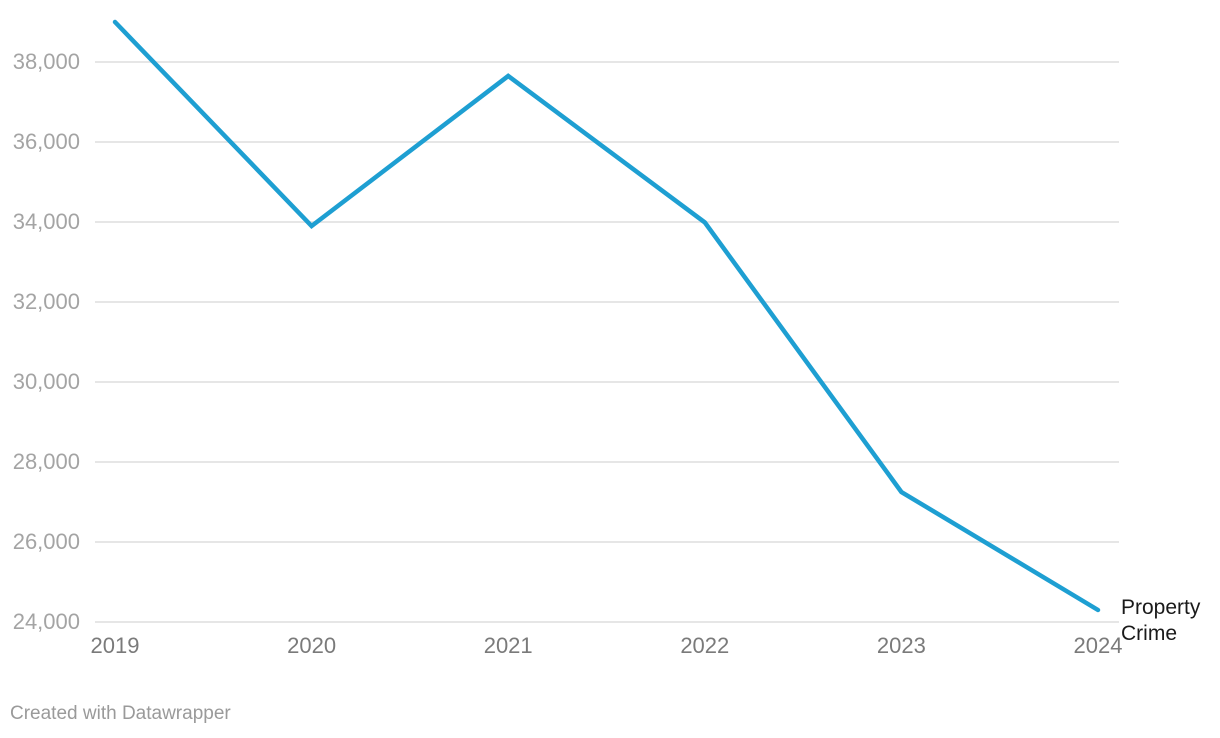 The height and width of the screenshot is (738, 1220). Describe the element at coordinates (1160, 621) in the screenshot. I see `series-label: Property Crime` at that location.